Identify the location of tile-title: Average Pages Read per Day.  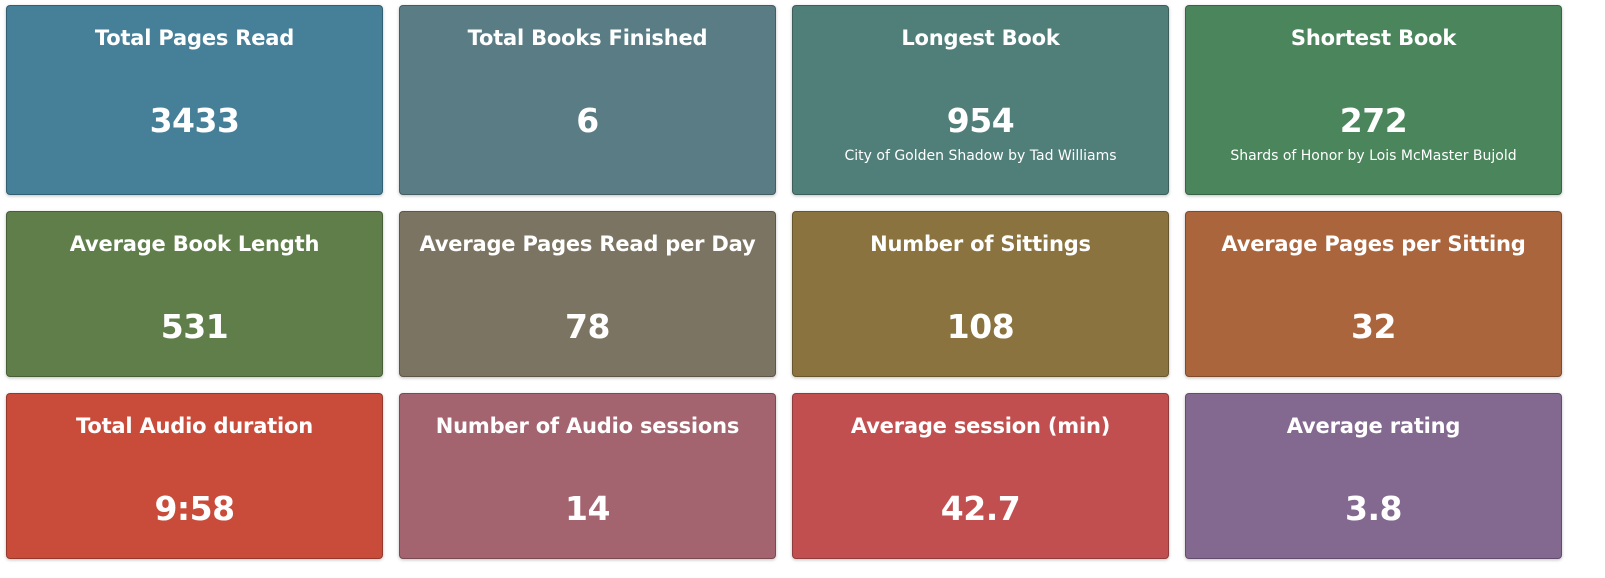
(587, 244).